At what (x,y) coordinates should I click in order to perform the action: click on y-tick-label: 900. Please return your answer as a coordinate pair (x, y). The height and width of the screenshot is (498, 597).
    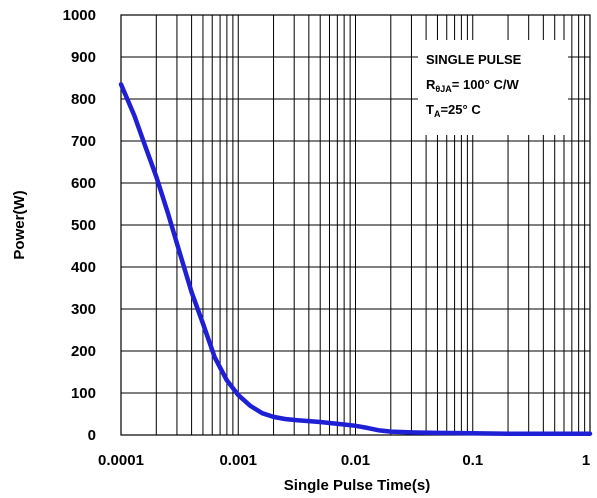
    Looking at the image, I should click on (83, 57).